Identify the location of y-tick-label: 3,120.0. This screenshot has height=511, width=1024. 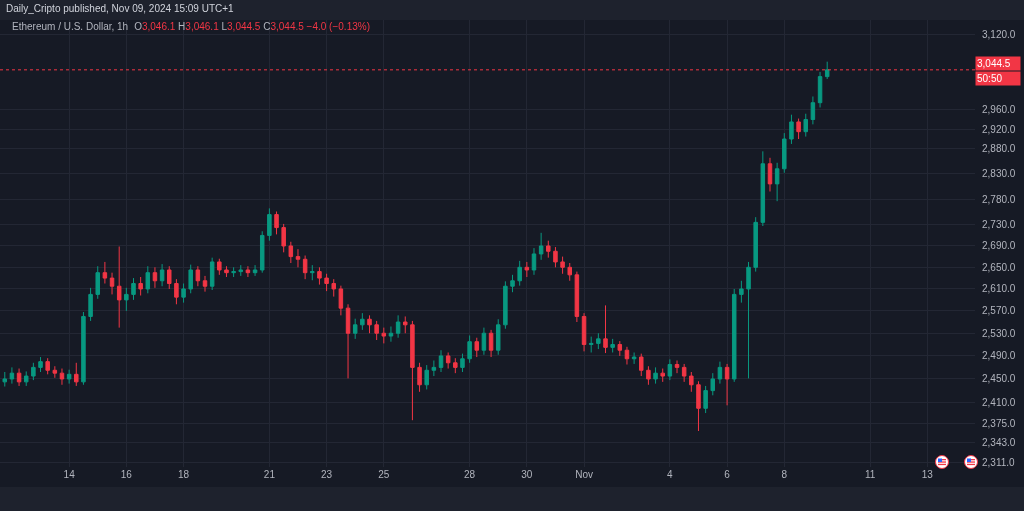
(999, 35).